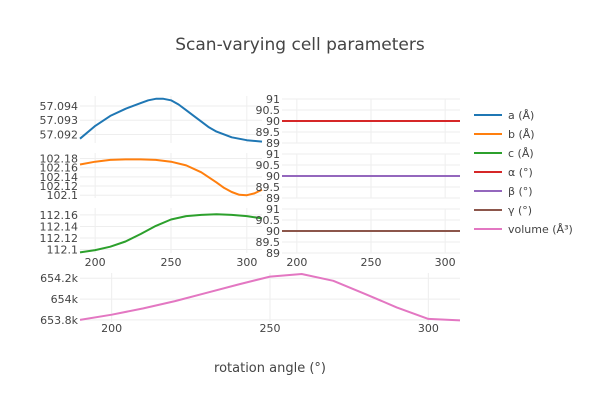 The width and height of the screenshot is (600, 400). I want to click on y-tick-label: 102.12, so click(59, 186).